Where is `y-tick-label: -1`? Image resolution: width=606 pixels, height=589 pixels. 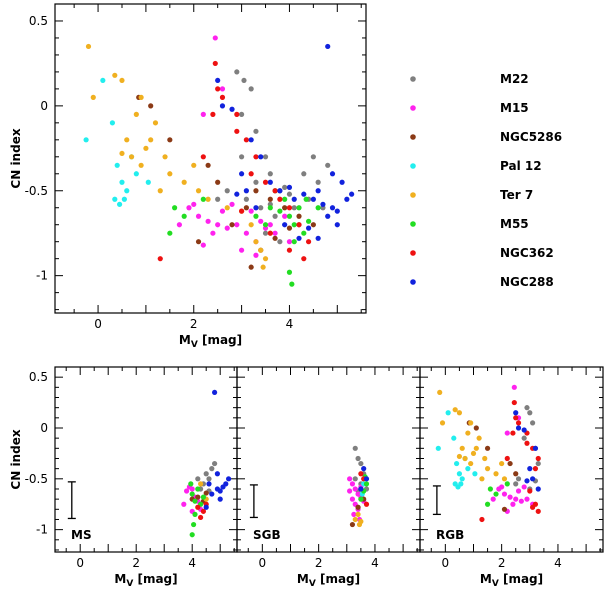
y-tick-label: -1 is located at coordinates (42, 530).